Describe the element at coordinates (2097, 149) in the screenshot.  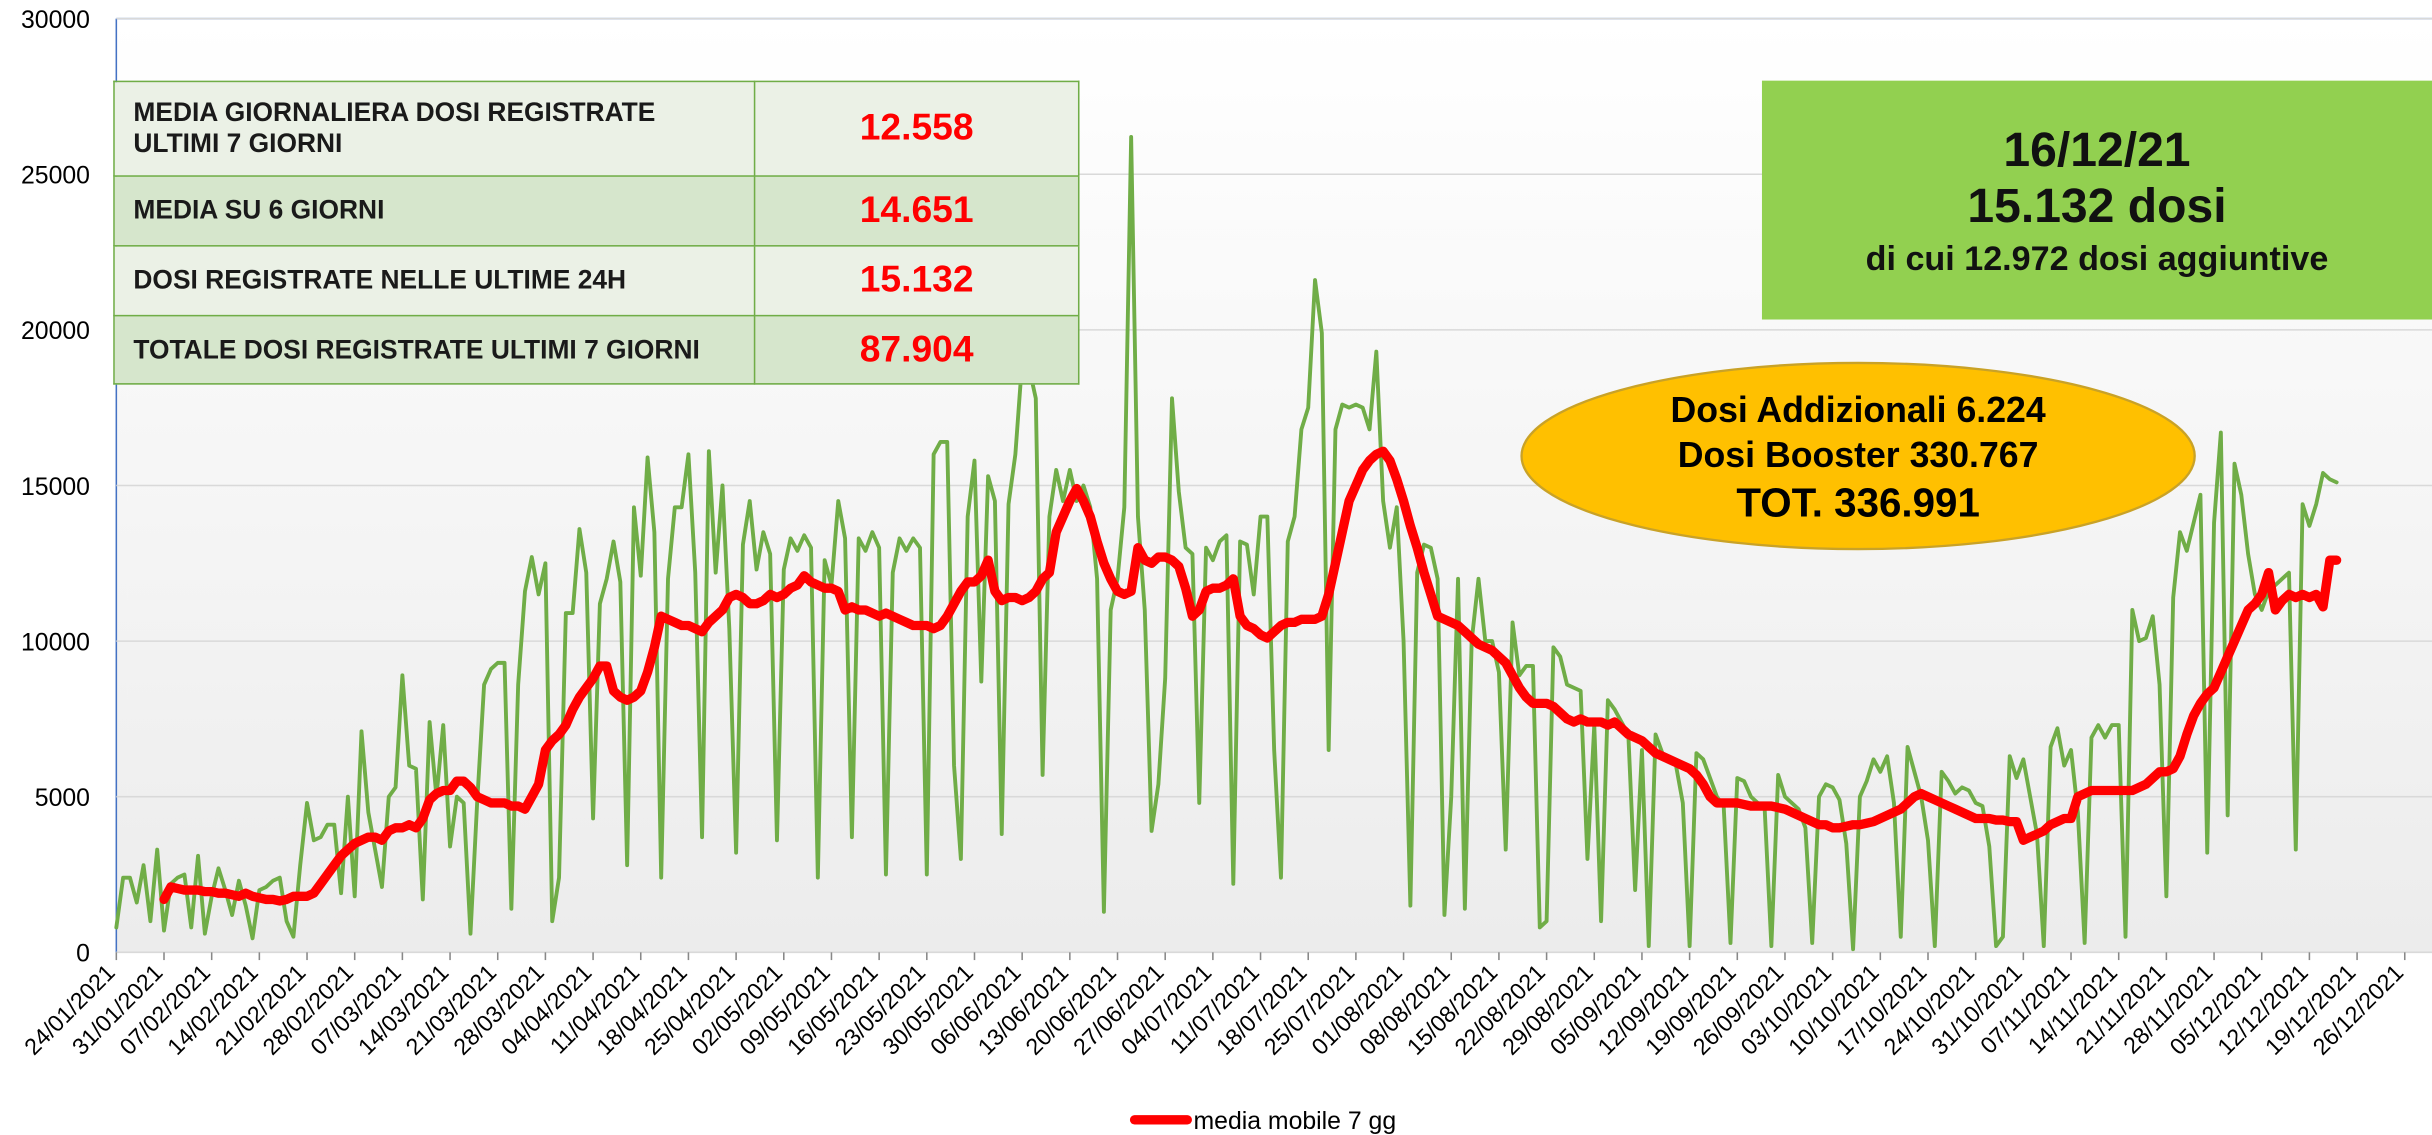
I see `highlight-date: 16/12/21` at that location.